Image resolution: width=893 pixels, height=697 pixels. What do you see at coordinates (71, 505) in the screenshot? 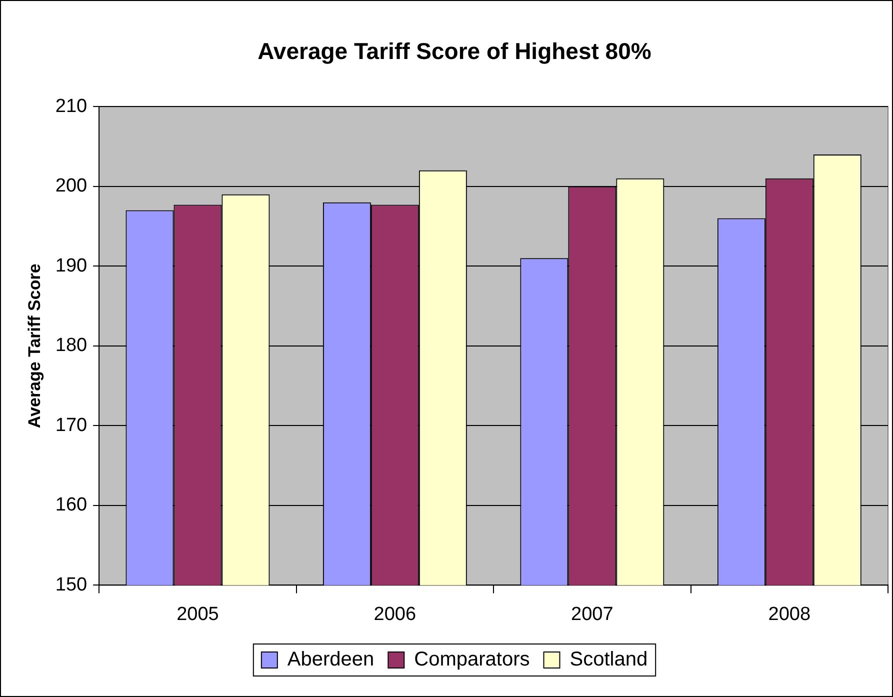
I see `y-tick-label: 160` at bounding box center [71, 505].